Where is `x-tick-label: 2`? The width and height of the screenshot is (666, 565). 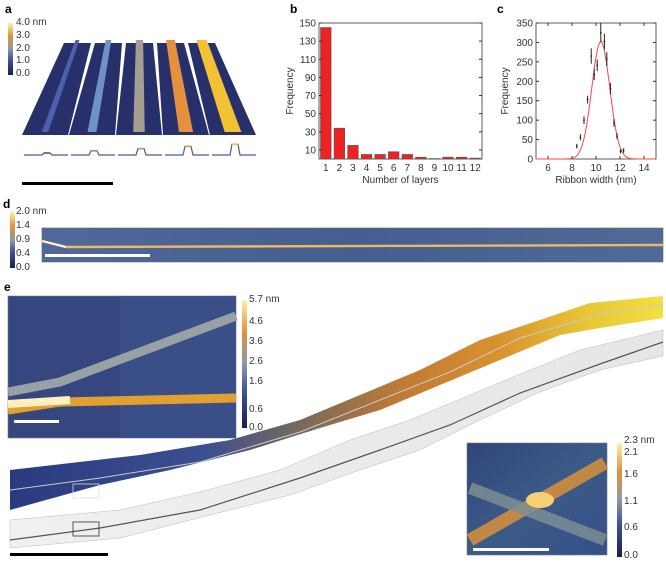 x-tick-label: 2 is located at coordinates (340, 168).